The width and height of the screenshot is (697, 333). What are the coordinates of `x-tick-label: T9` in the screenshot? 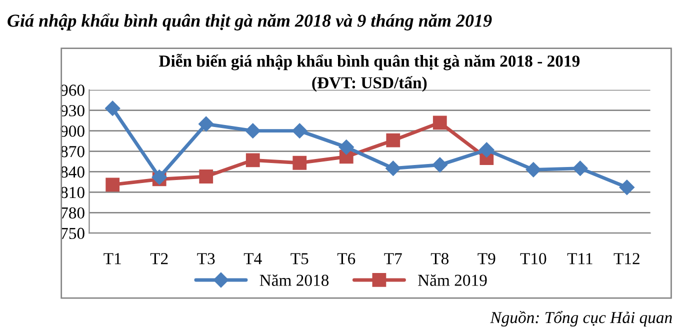 It's located at (487, 258).